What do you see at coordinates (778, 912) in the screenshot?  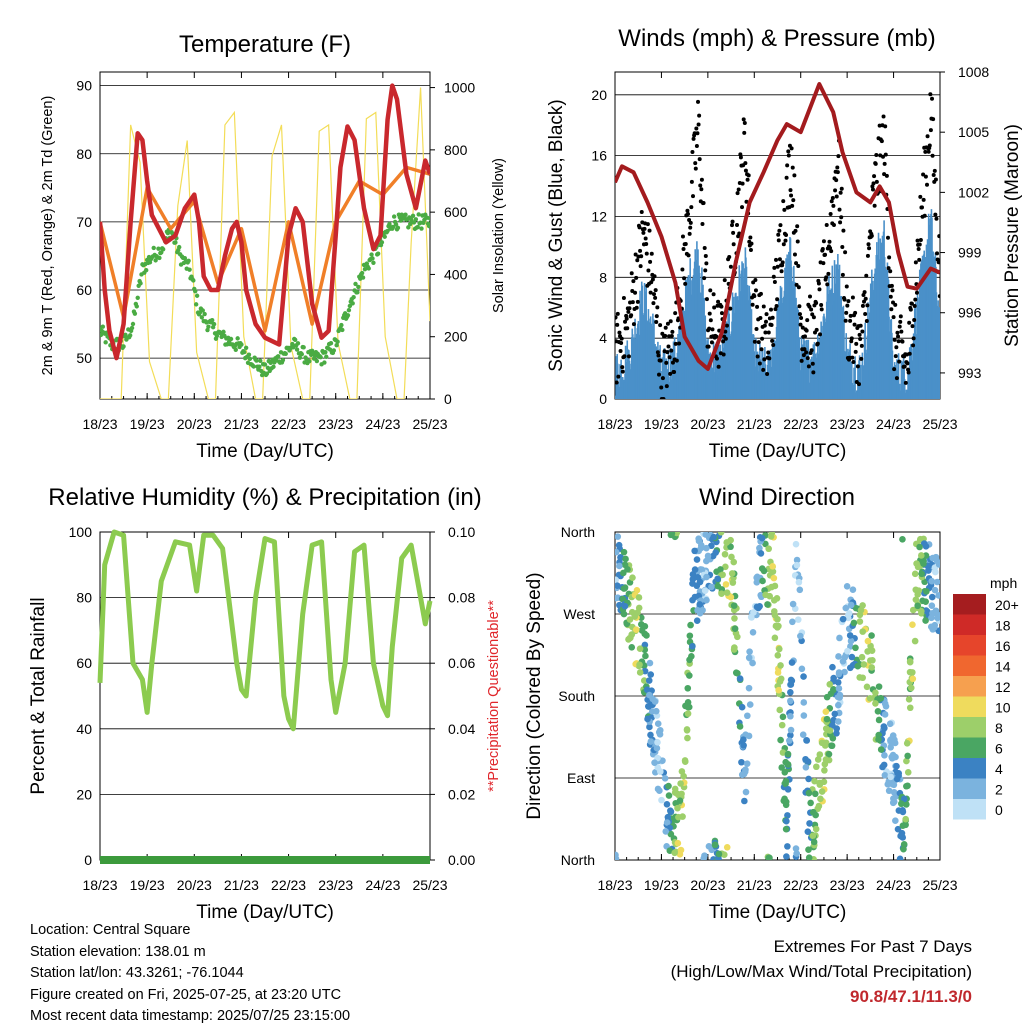 I see `x-axis-label: Time (Day/UTC)` at bounding box center [778, 912].